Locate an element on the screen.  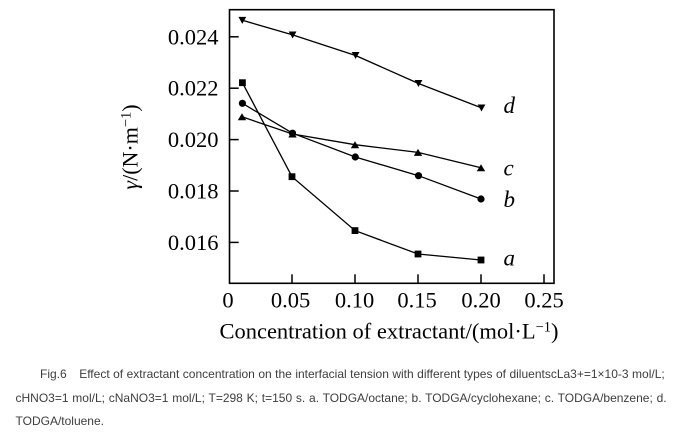
svg-text: 0.10 is located at coordinates (354, 300).